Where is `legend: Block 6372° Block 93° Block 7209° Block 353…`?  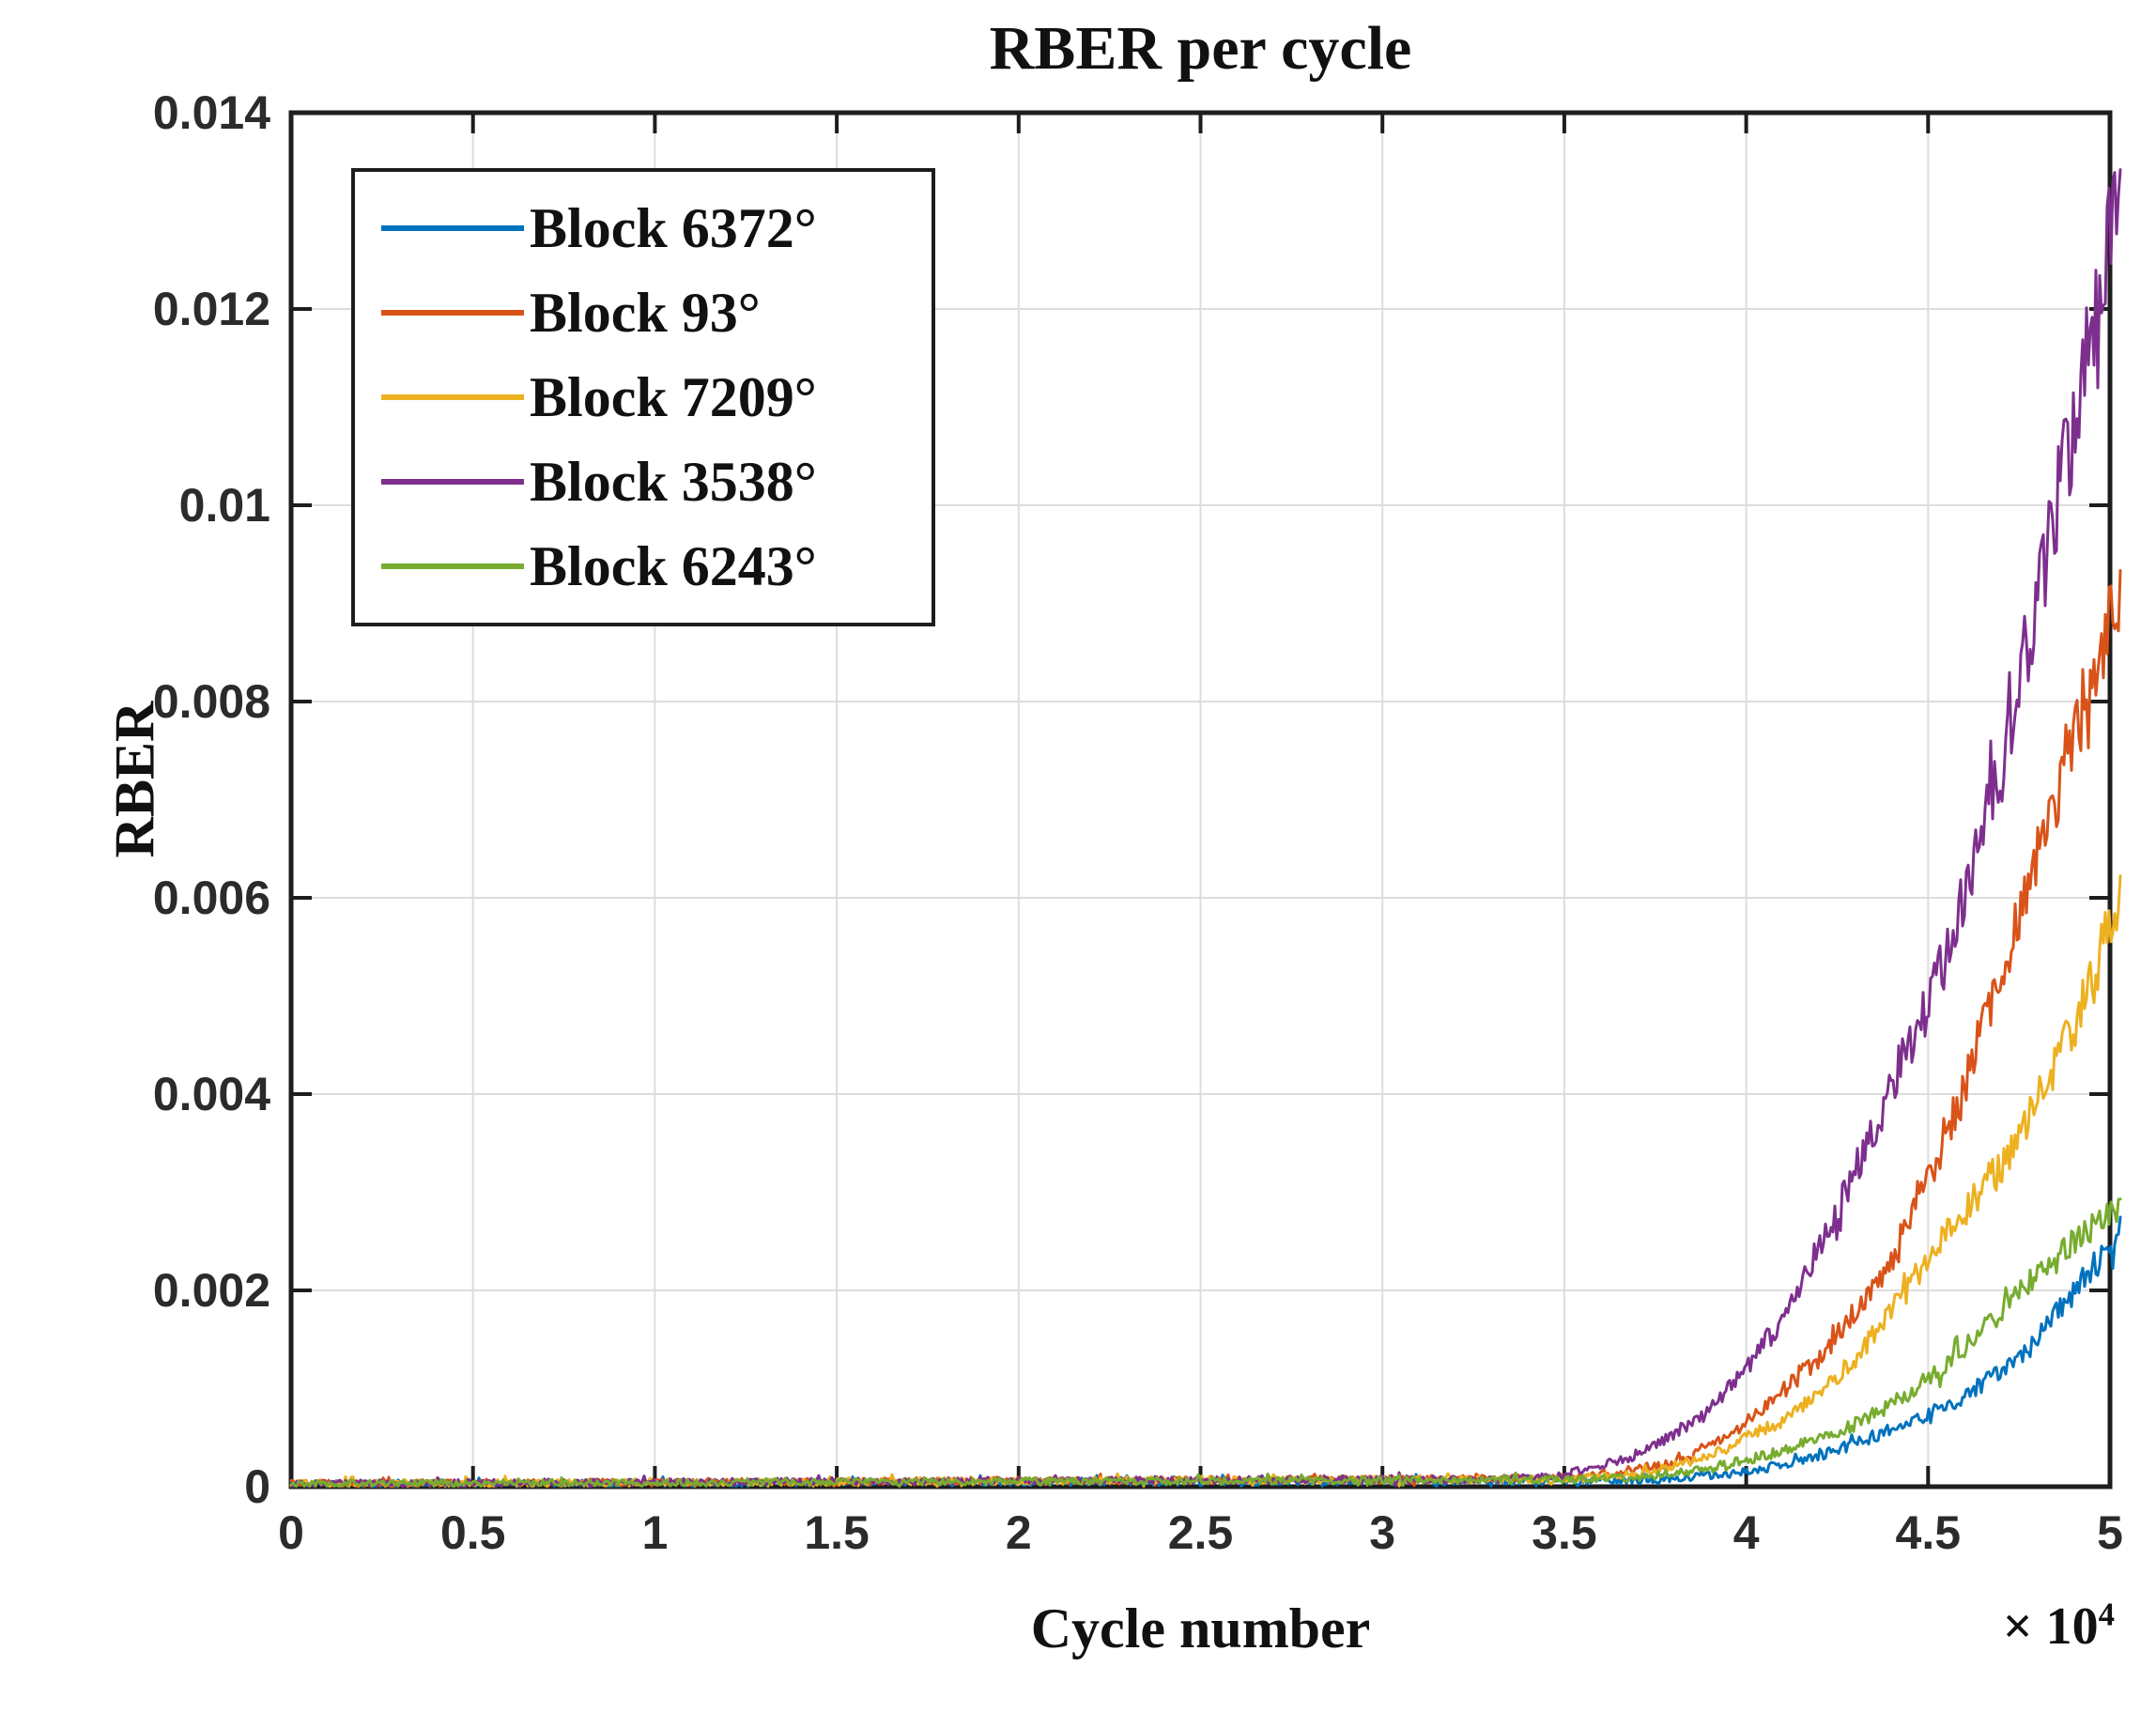
legend: Block 6372° Block 93° Block 7209° Block 353… is located at coordinates (643, 397).